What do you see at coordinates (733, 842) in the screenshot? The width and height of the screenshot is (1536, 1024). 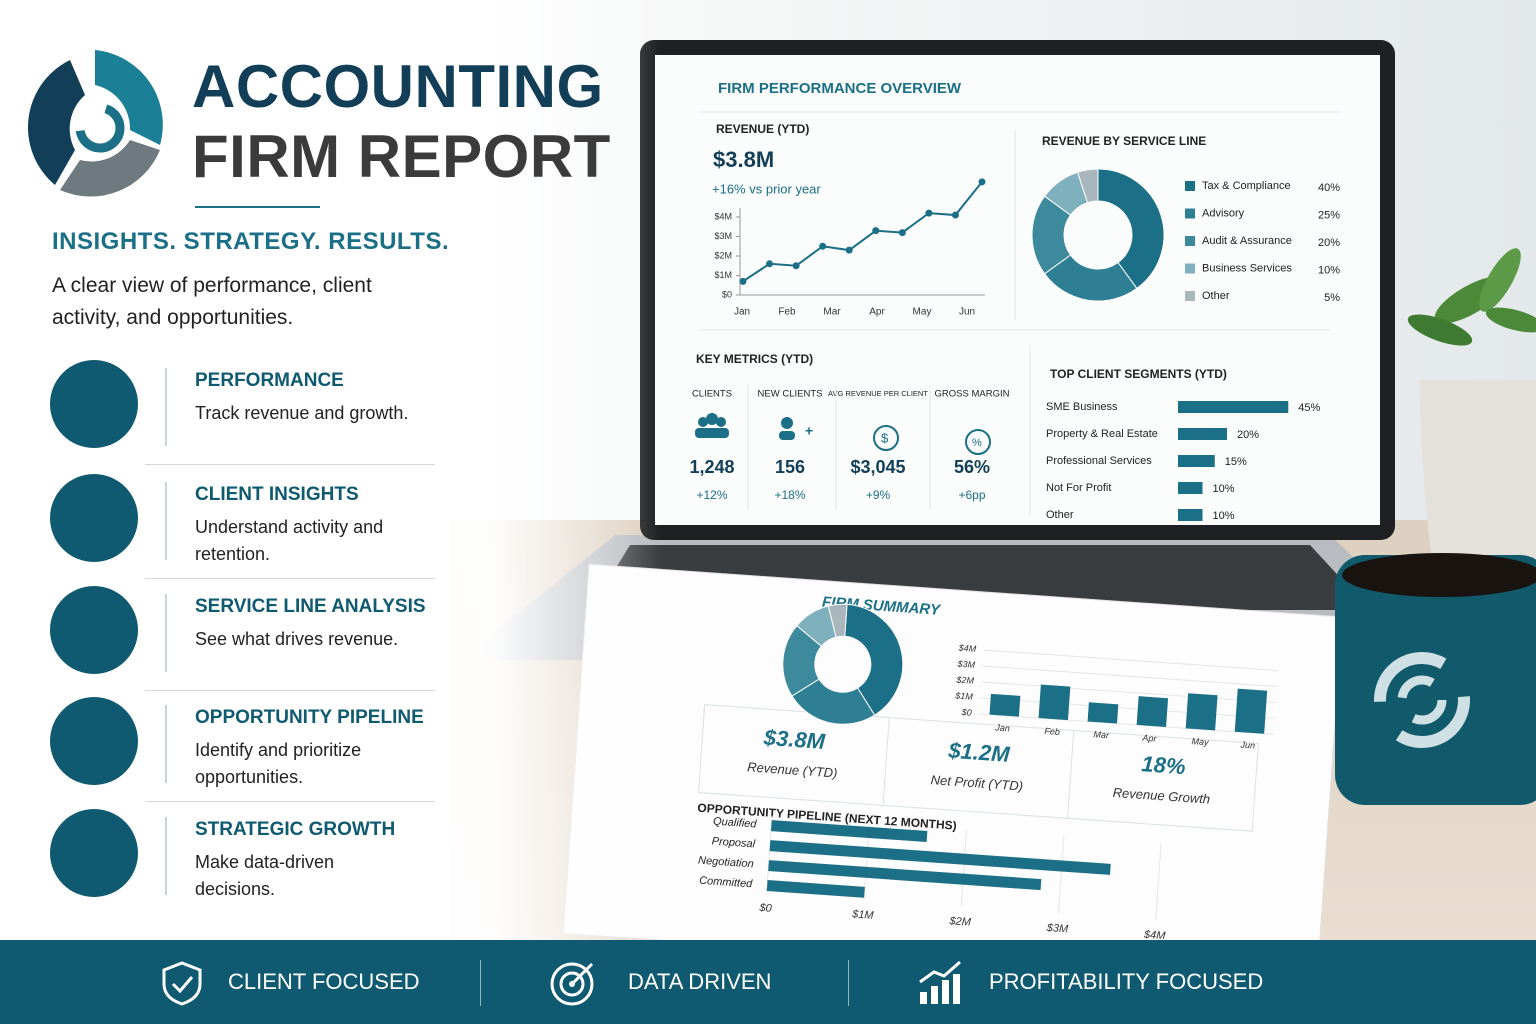 I see `category-label: Proposal` at bounding box center [733, 842].